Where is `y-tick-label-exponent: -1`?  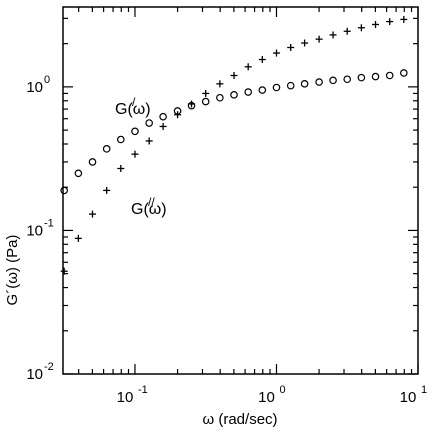 y-tick-label-exponent: -1 is located at coordinates (49, 223).